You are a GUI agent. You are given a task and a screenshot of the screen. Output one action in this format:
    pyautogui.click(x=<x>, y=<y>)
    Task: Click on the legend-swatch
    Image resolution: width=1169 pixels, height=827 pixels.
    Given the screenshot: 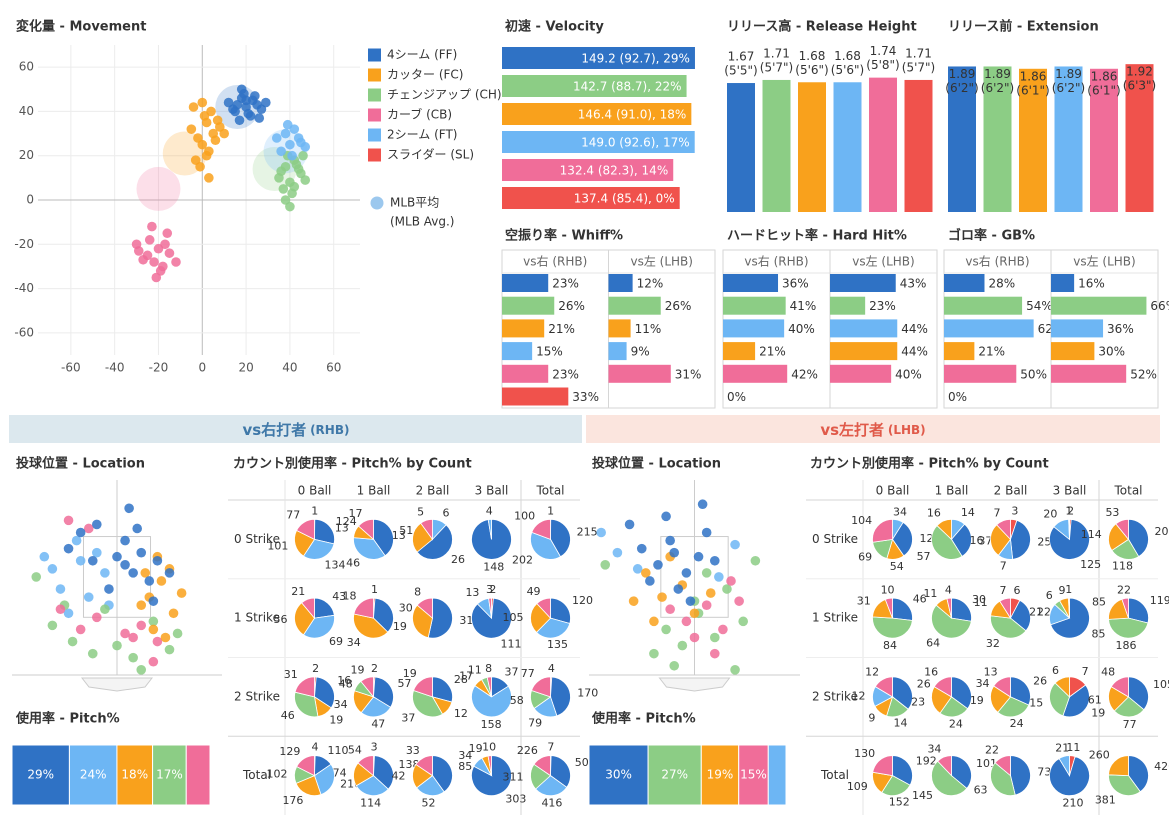 What is the action you would take?
    pyautogui.click(x=374, y=115)
    